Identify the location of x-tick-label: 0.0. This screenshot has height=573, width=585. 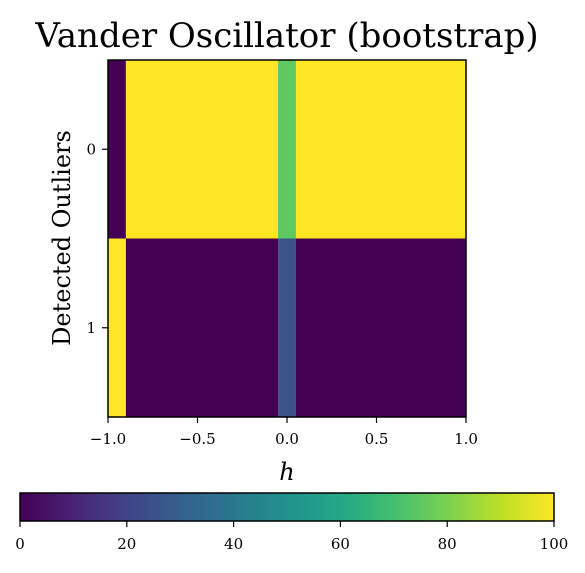
(287, 439).